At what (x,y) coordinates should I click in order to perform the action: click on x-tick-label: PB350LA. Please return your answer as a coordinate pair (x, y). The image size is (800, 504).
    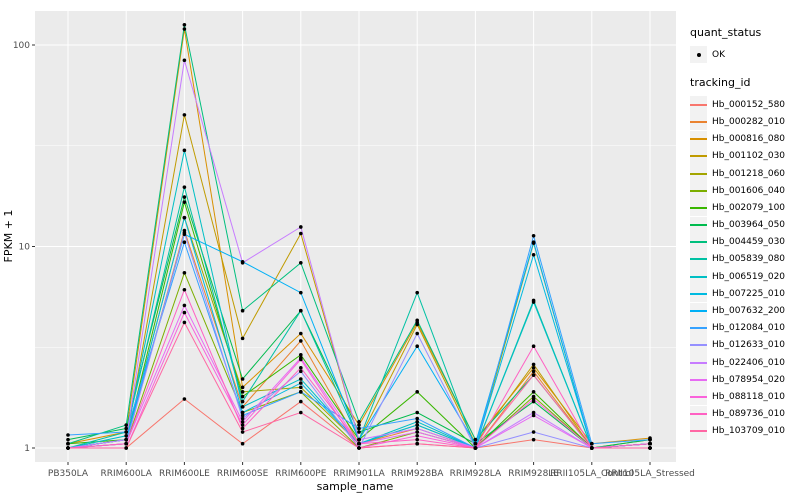
    Looking at the image, I should click on (68, 474).